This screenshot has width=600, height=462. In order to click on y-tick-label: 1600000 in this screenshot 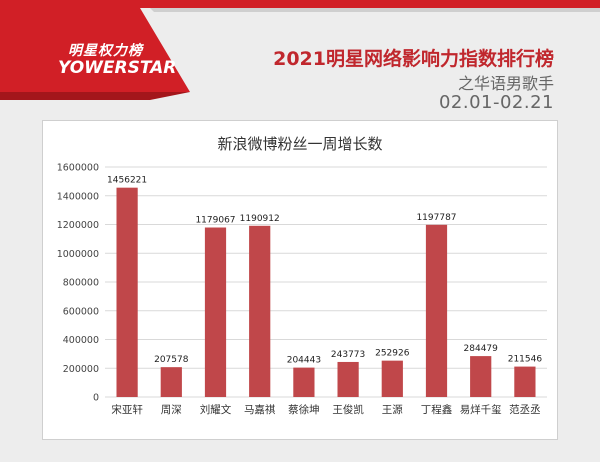, I will do `click(78, 168)`.